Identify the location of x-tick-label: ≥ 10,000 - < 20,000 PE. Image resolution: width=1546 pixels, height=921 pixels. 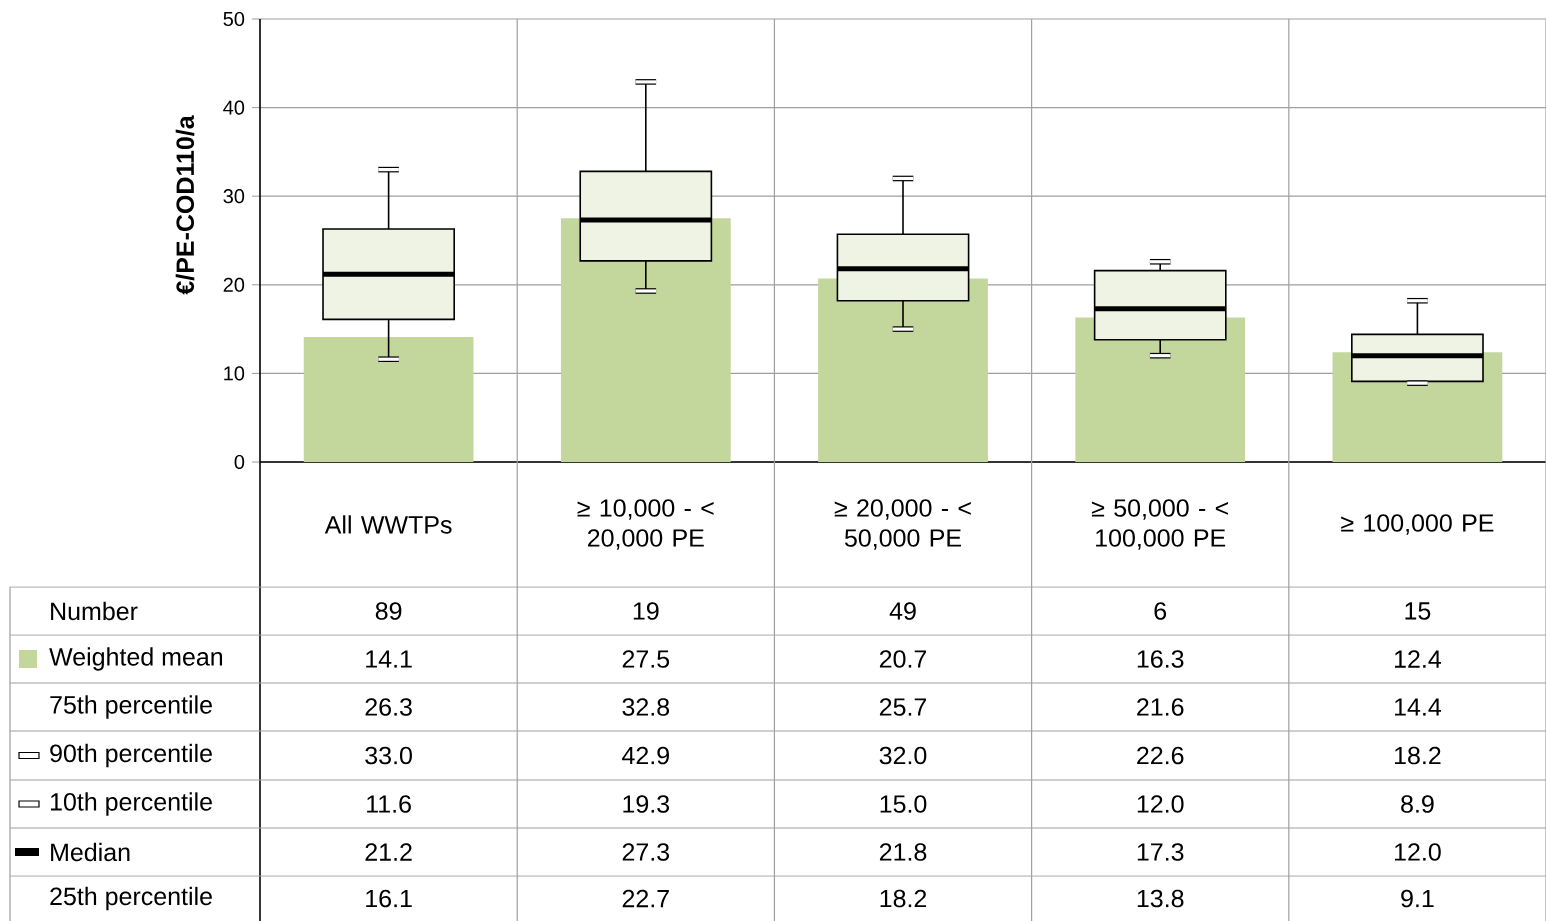
(645, 524).